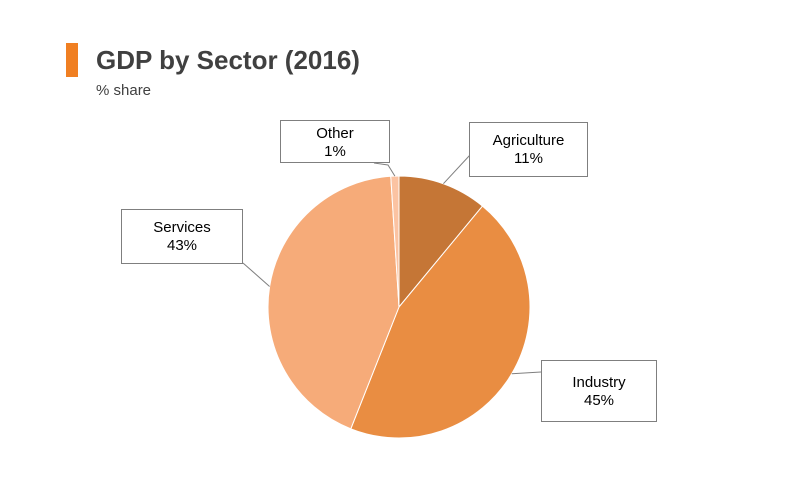 The width and height of the screenshot is (800, 500). What do you see at coordinates (72, 60) in the screenshot?
I see `title-accent-bar` at bounding box center [72, 60].